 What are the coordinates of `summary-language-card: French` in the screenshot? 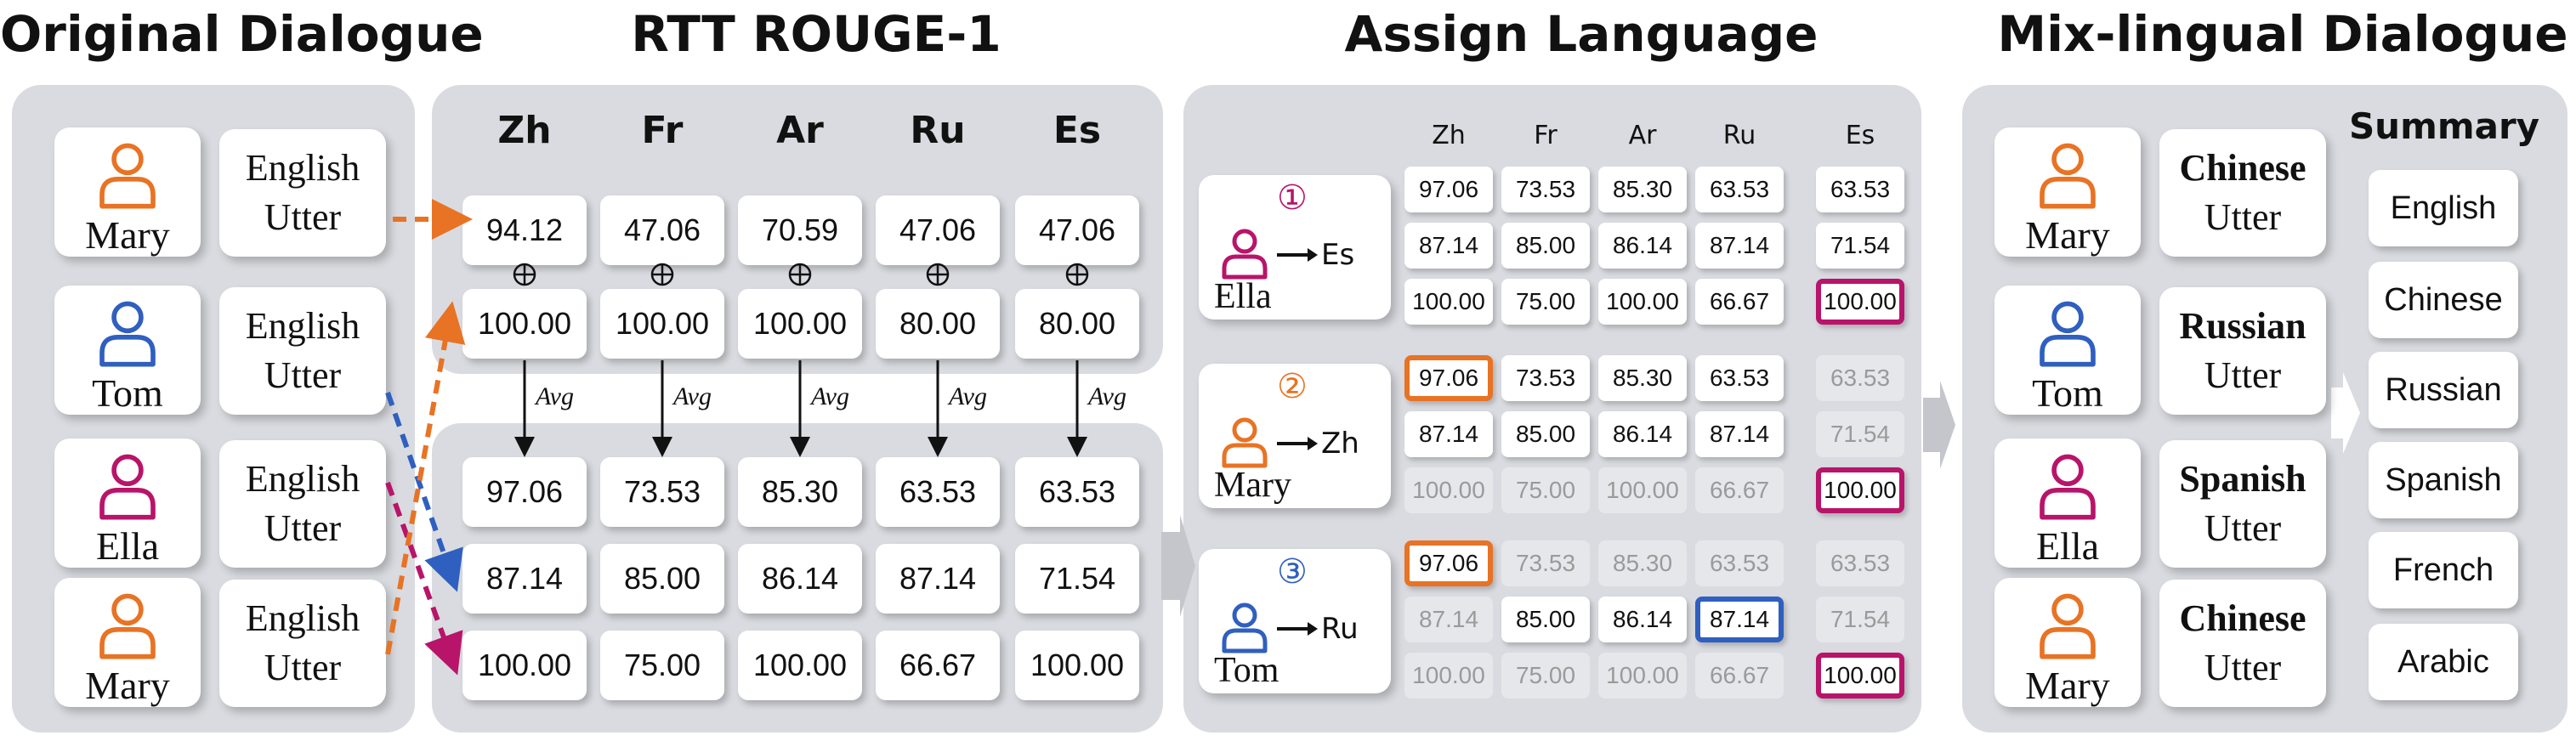 It's located at (2443, 570).